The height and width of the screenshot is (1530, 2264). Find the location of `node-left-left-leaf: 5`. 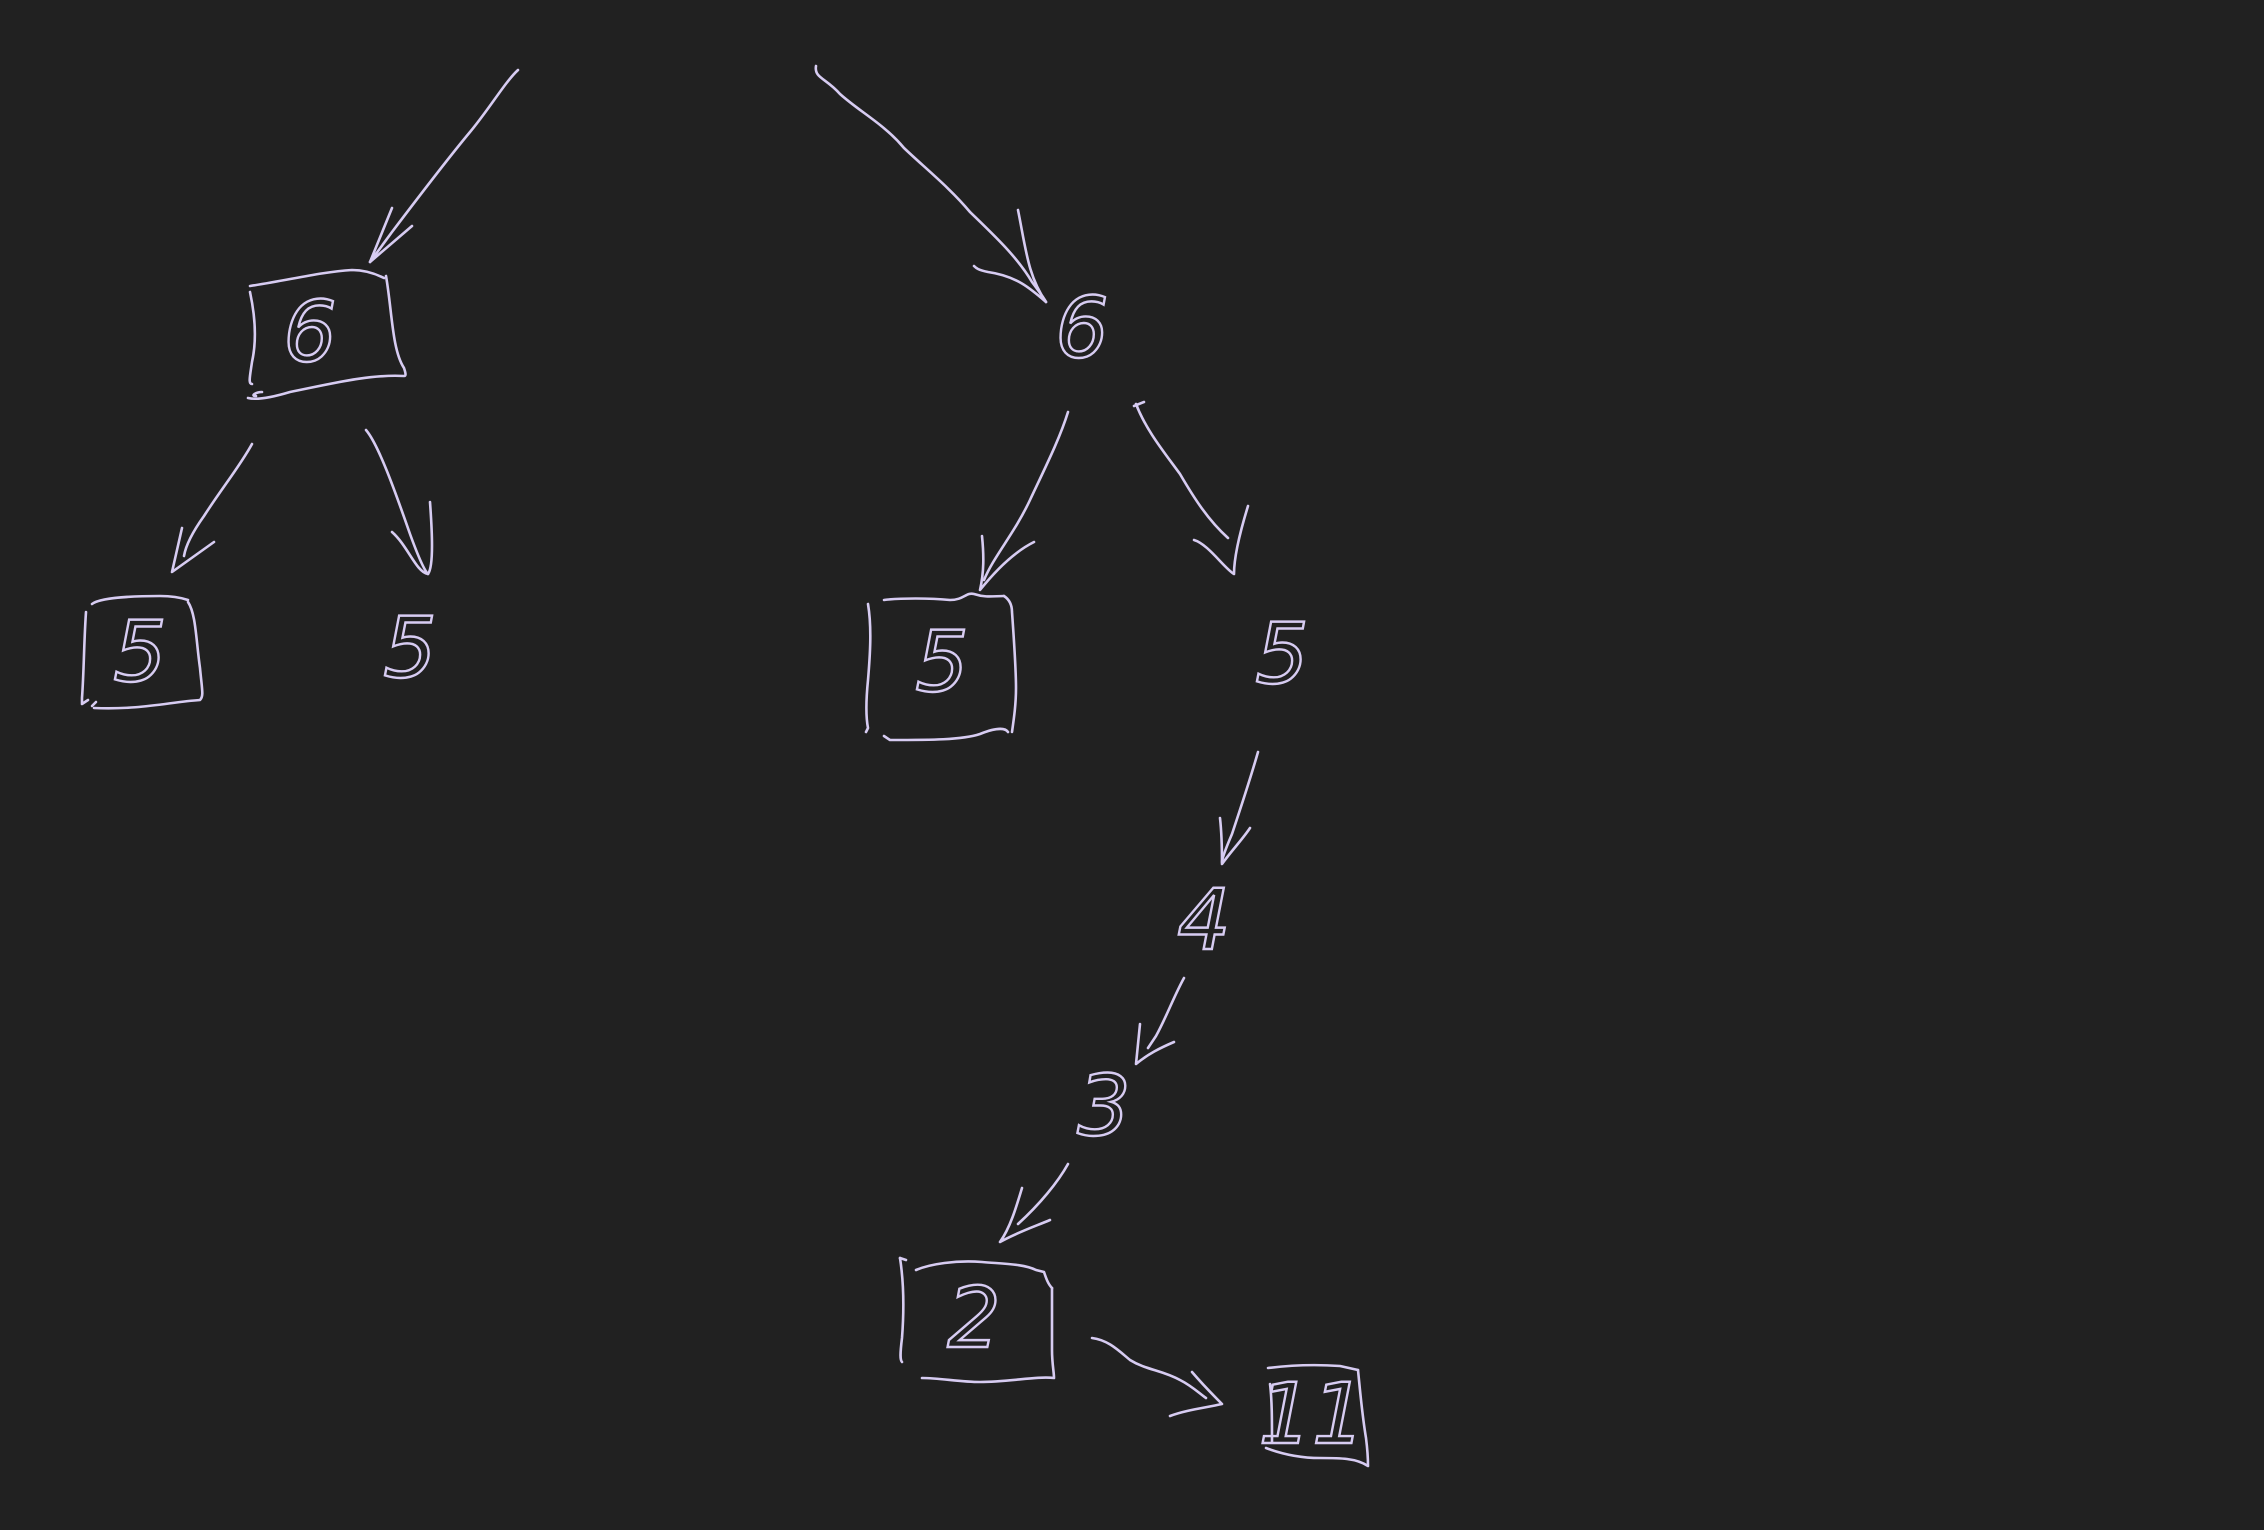

node-left-left-leaf: 5 is located at coordinates (142, 652).